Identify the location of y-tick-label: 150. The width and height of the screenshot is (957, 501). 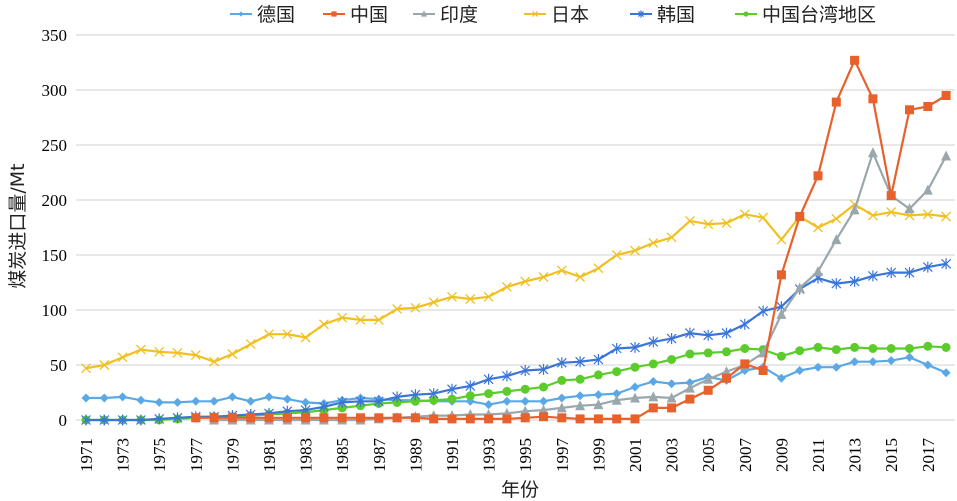
(55, 255).